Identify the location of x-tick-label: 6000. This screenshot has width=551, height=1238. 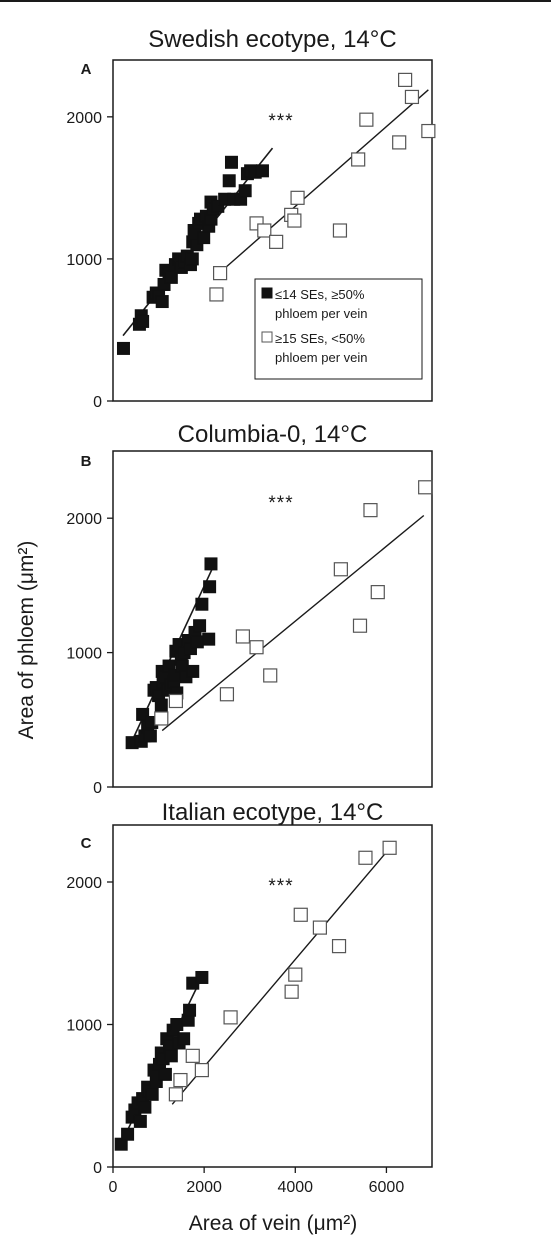
(387, 1187).